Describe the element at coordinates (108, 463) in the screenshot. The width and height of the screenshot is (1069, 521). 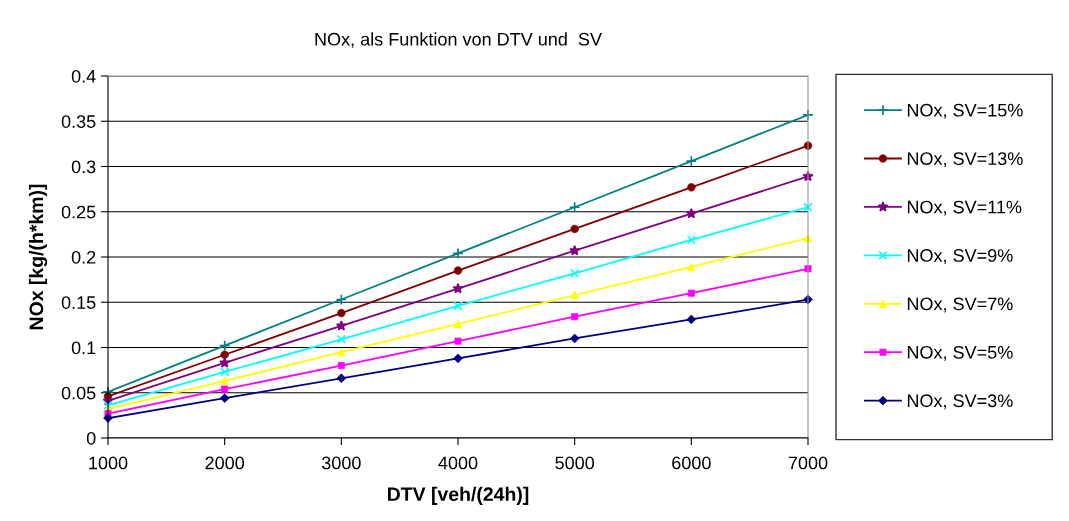
I see `x-tick-label: 1000` at that location.